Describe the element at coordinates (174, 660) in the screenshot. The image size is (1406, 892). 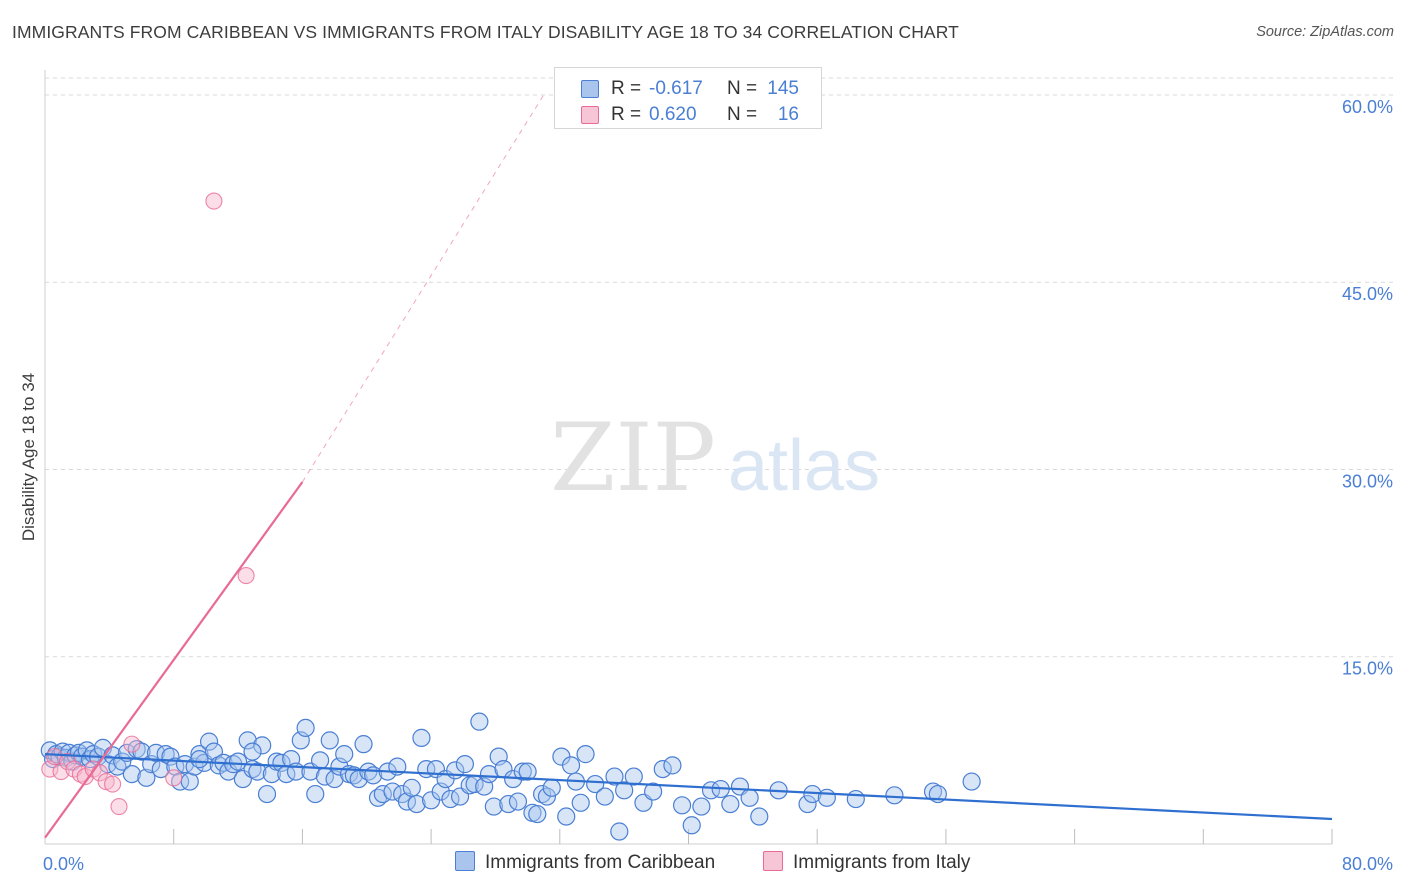
I see `italy-trend-line` at that location.